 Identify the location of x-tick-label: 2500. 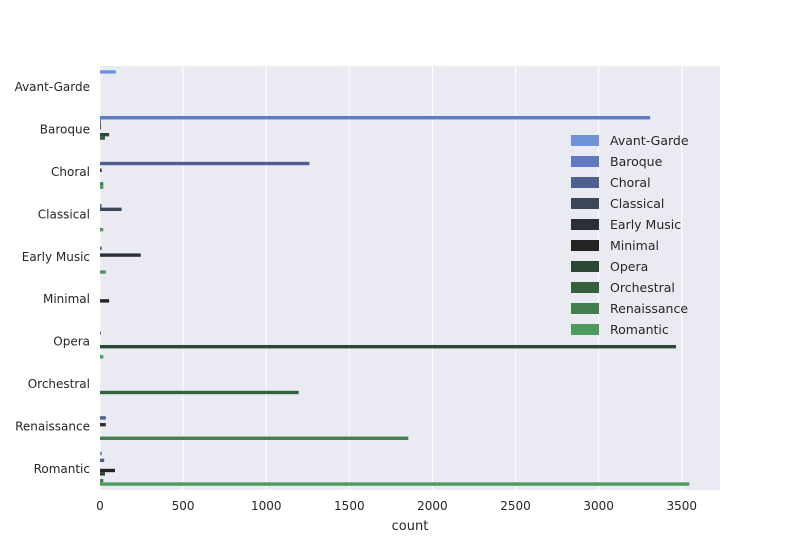
(515, 506).